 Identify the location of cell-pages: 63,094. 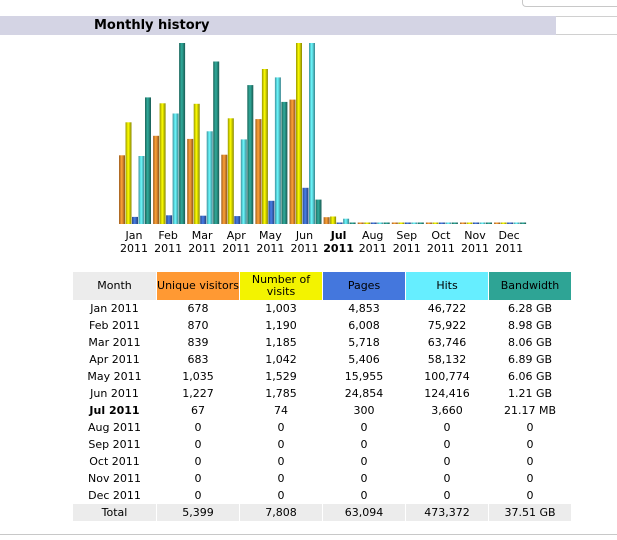
(364, 512).